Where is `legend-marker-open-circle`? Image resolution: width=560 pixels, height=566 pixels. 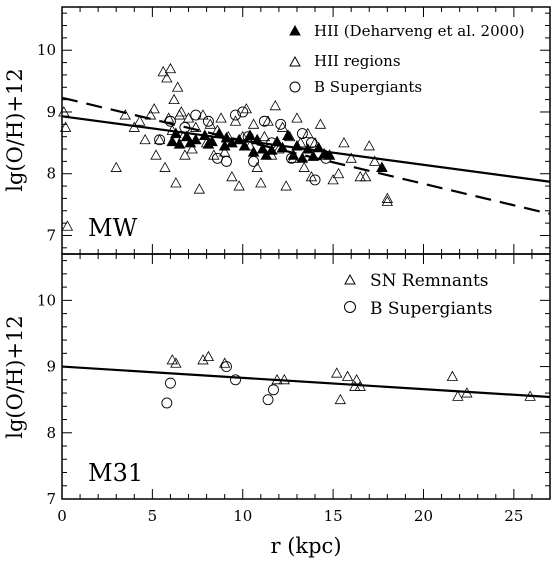 legend-marker-open-circle is located at coordinates (350, 307).